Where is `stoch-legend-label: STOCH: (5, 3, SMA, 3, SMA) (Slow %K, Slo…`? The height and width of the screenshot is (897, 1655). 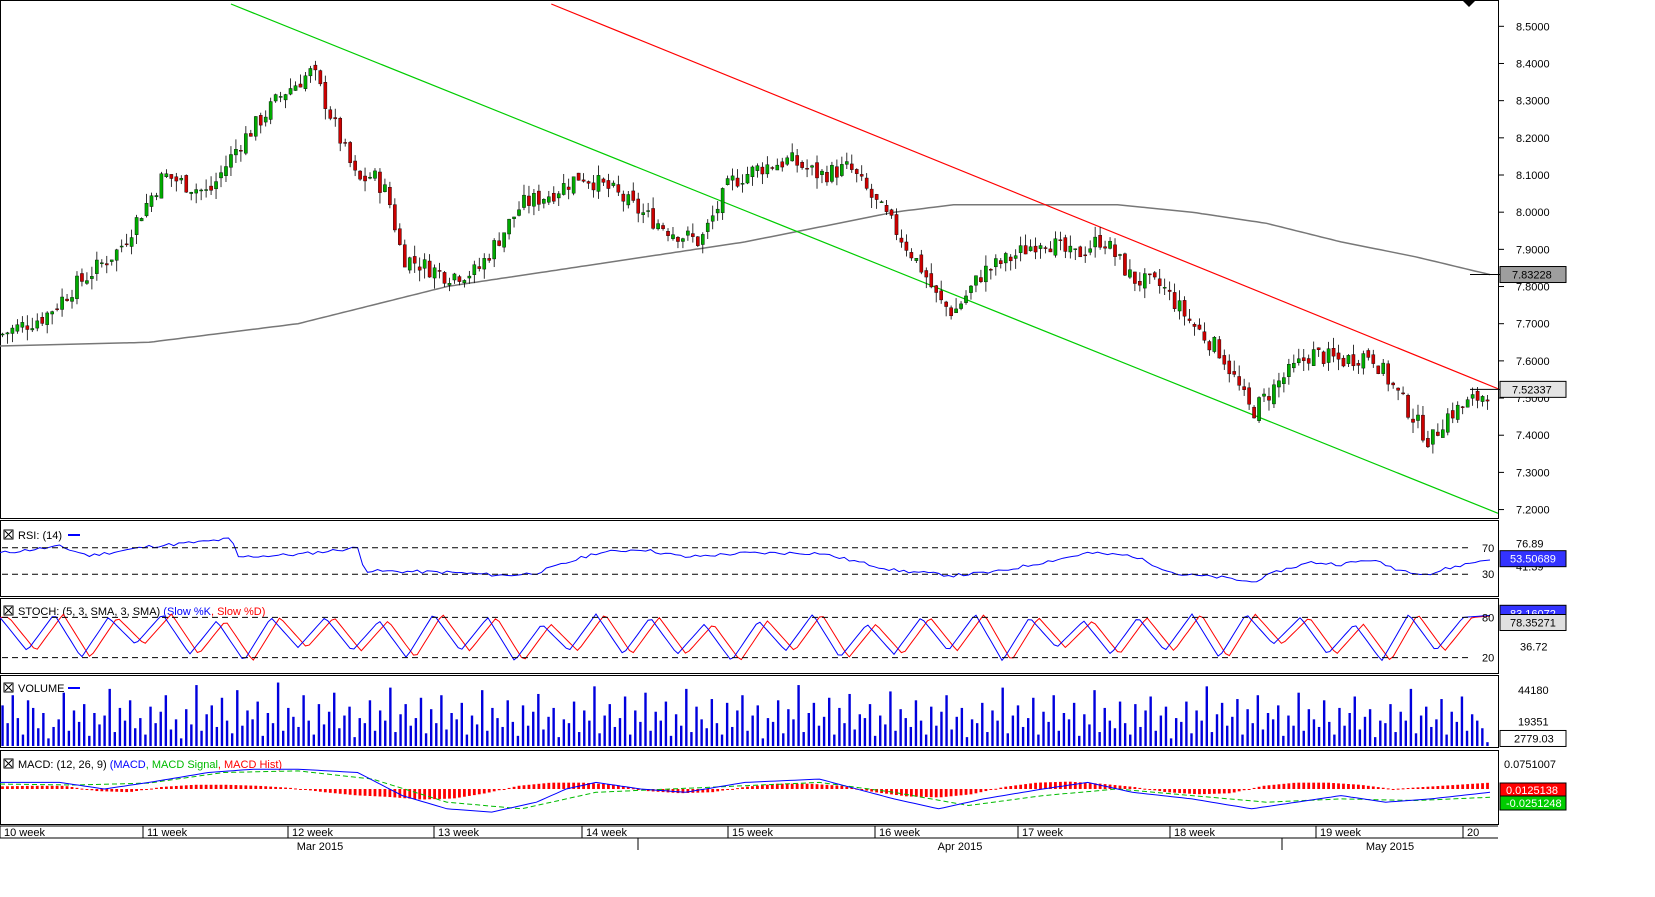
stoch-legend-label: STOCH: (5, 3, SMA, 3, SMA) (Slow %K, Slo… is located at coordinates (141, 612).